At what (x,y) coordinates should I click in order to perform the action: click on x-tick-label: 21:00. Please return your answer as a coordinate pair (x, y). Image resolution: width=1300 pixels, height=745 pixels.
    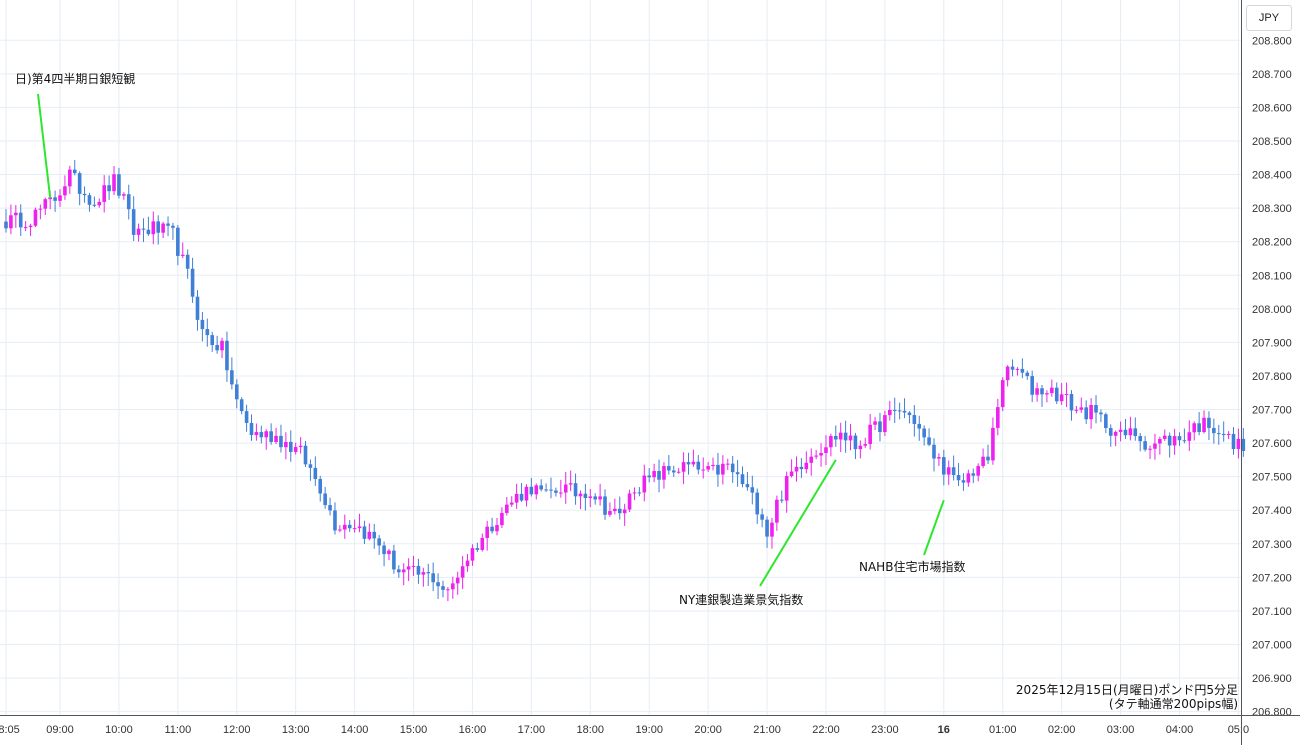
    Looking at the image, I should click on (767, 730).